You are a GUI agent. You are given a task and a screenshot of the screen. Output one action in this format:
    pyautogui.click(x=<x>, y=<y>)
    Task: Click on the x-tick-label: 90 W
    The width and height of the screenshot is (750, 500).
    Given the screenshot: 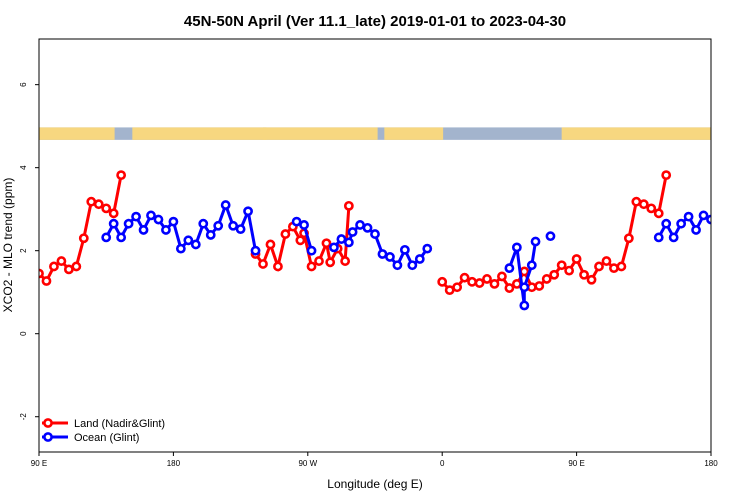 What is the action you would take?
    pyautogui.click(x=307, y=463)
    